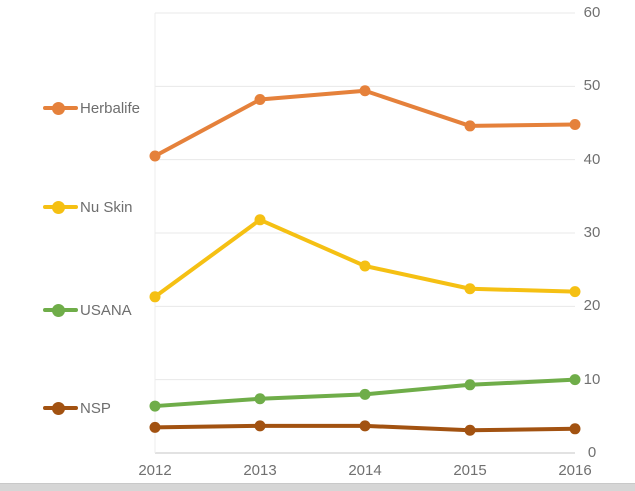 This screenshot has width=635, height=491. I want to click on window-bottom-border, so click(317, 487).